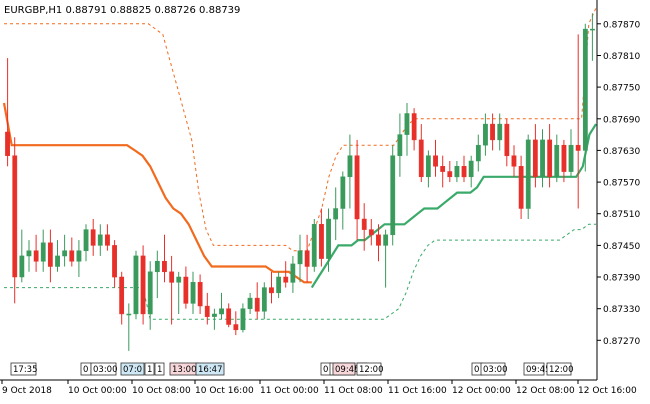 Image resolution: width=650 pixels, height=404 pixels. What do you see at coordinates (353, 391) in the screenshot?
I see `x-tick-label: 11 Oct 08:00` at bounding box center [353, 391].